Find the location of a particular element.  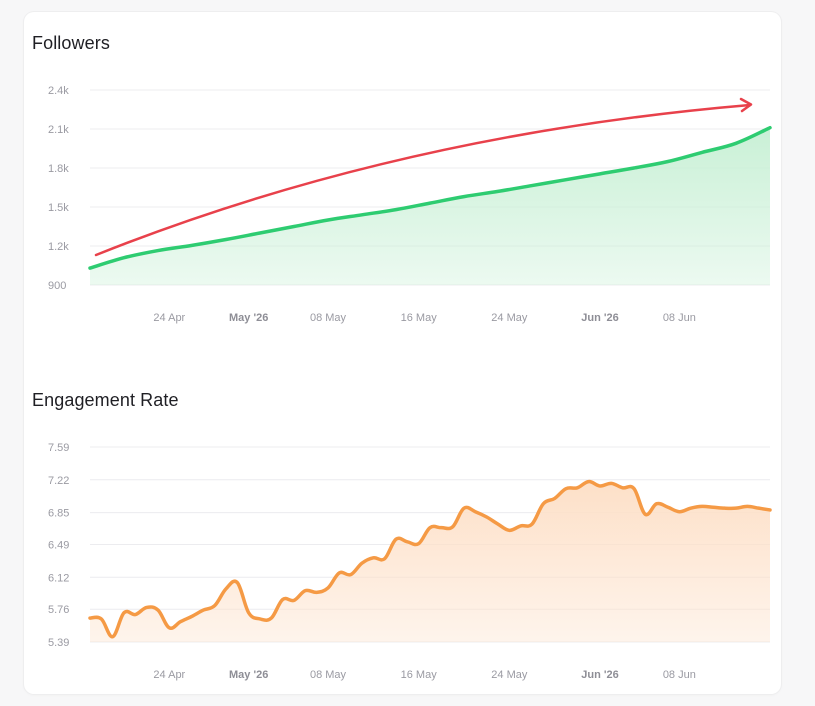

x-tick-label: 08 Jun is located at coordinates (679, 318).